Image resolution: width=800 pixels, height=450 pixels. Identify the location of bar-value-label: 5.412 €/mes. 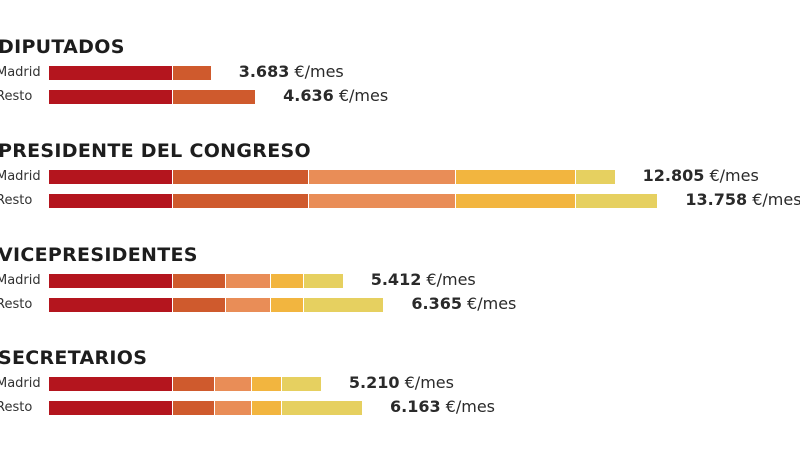
(423, 279).